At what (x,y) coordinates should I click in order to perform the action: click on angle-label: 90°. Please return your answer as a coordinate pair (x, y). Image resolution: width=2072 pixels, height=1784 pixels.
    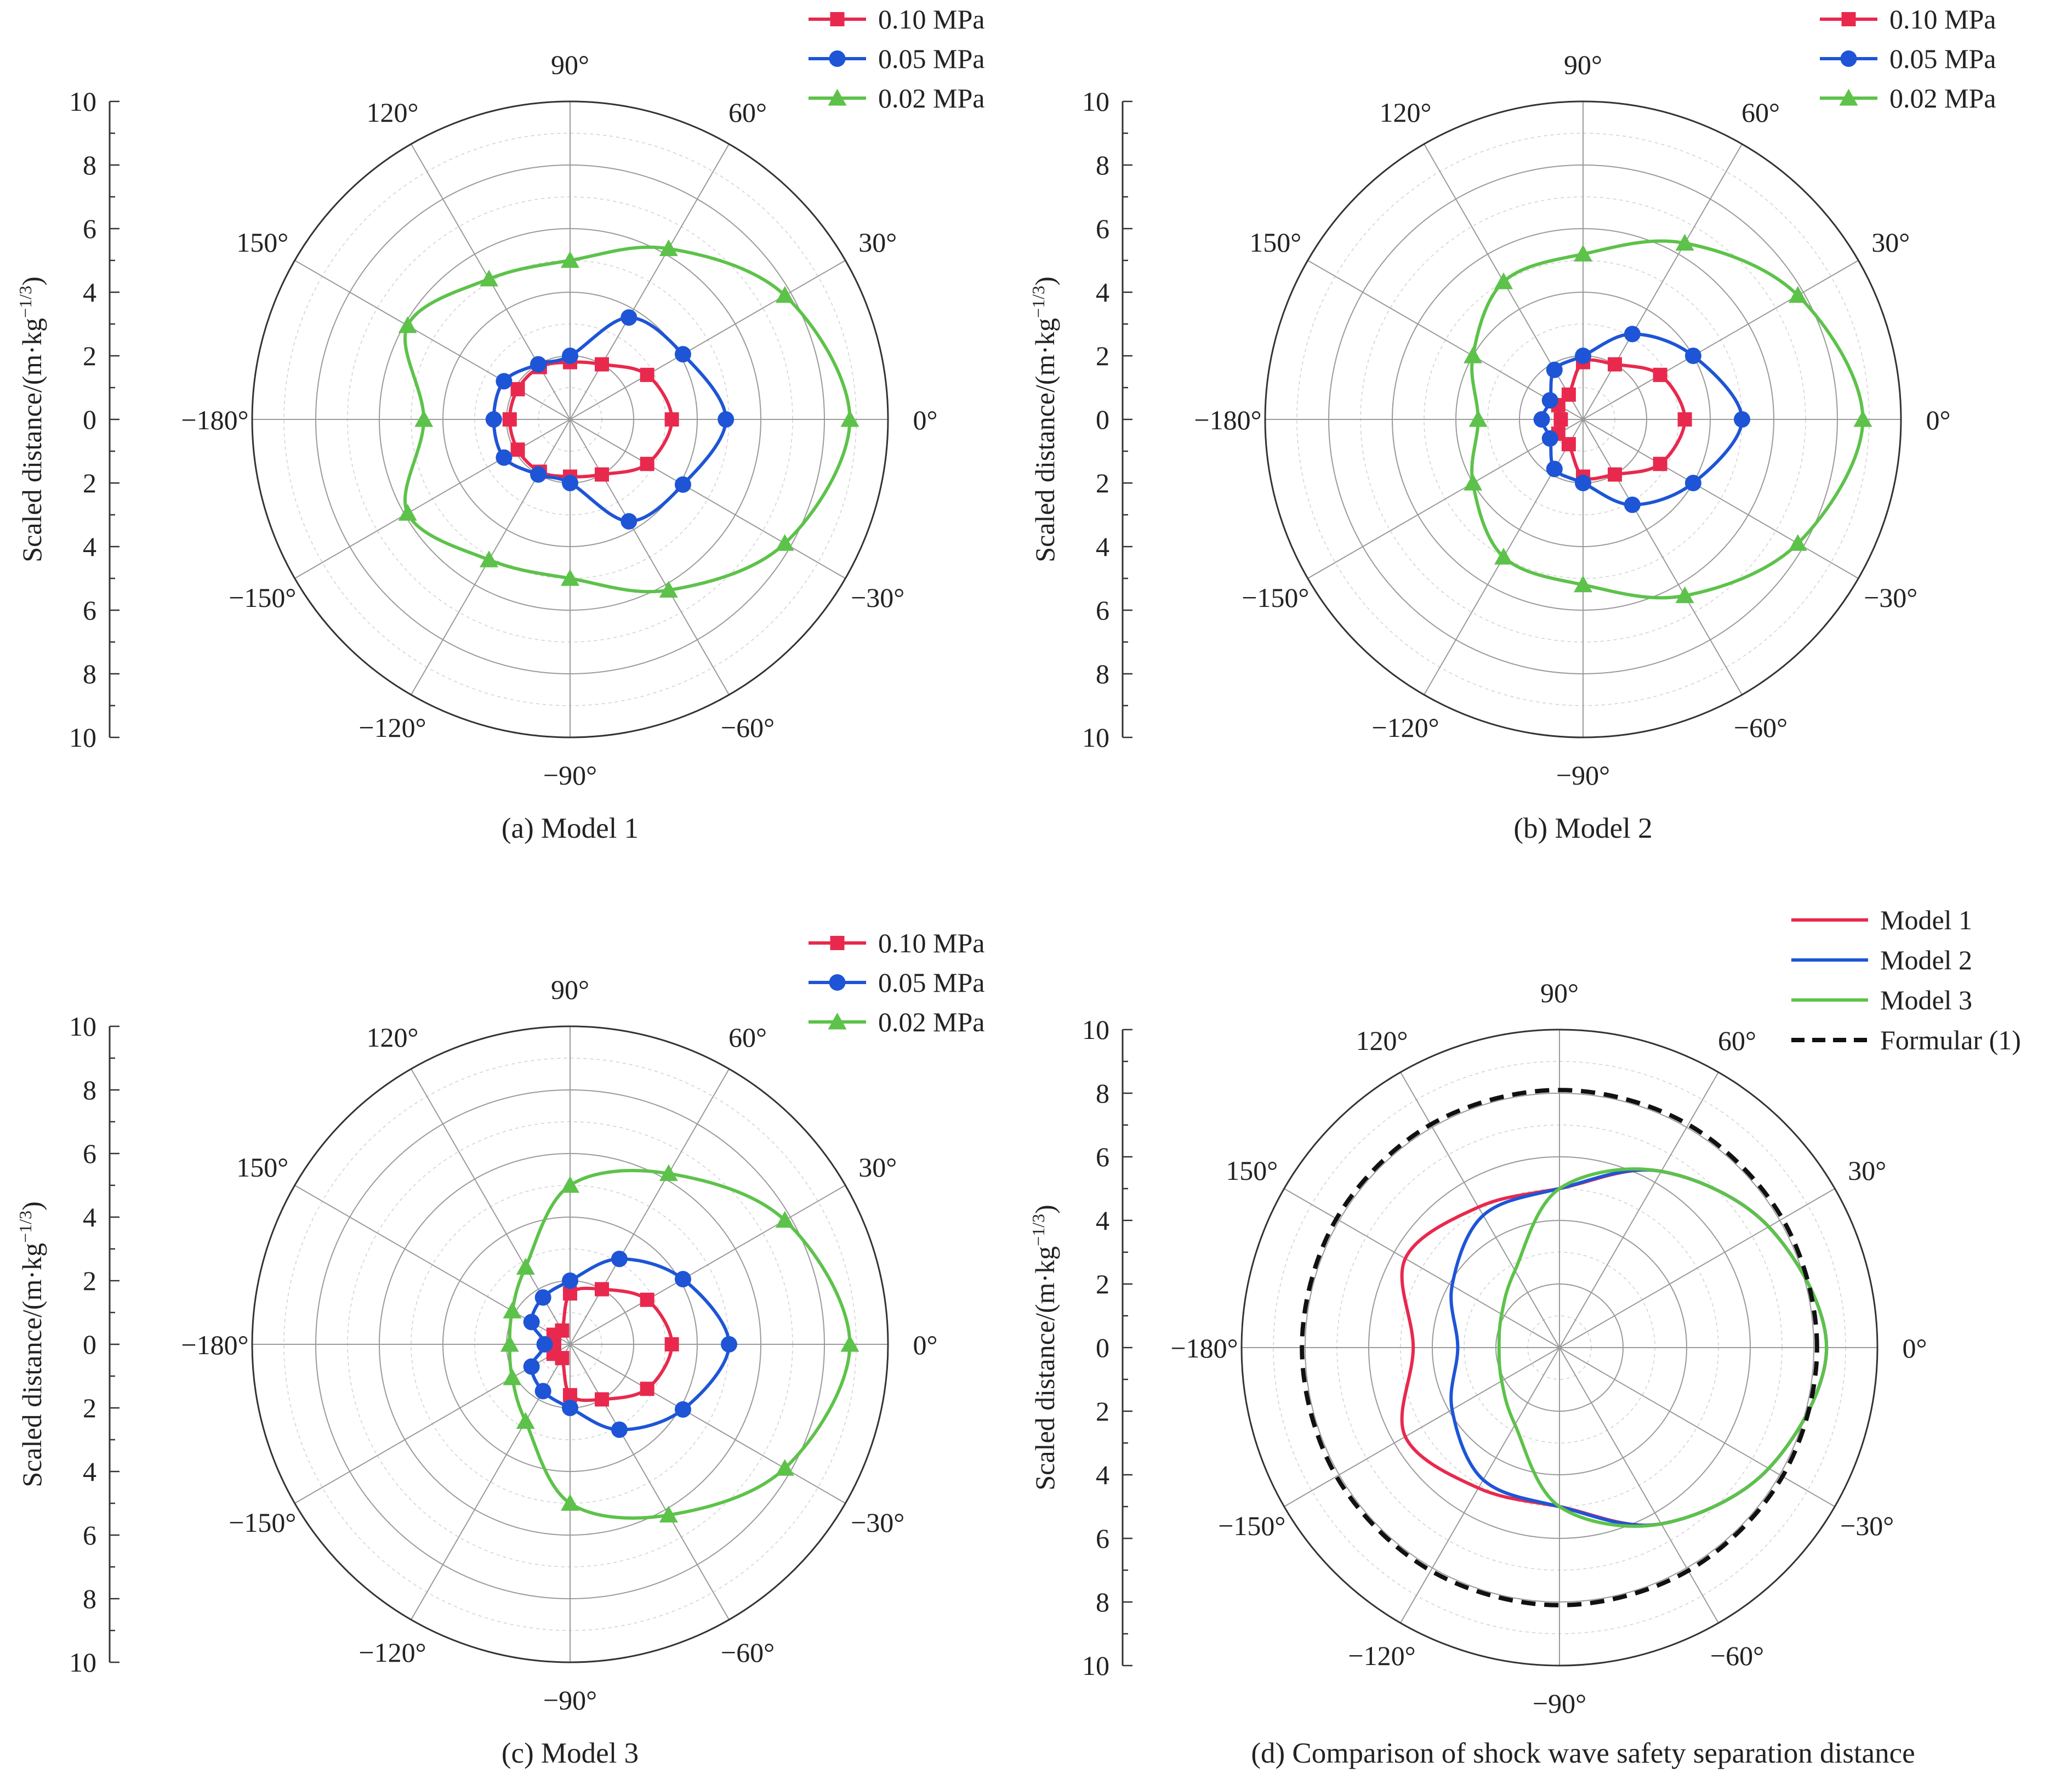
    Looking at the image, I should click on (1559, 993).